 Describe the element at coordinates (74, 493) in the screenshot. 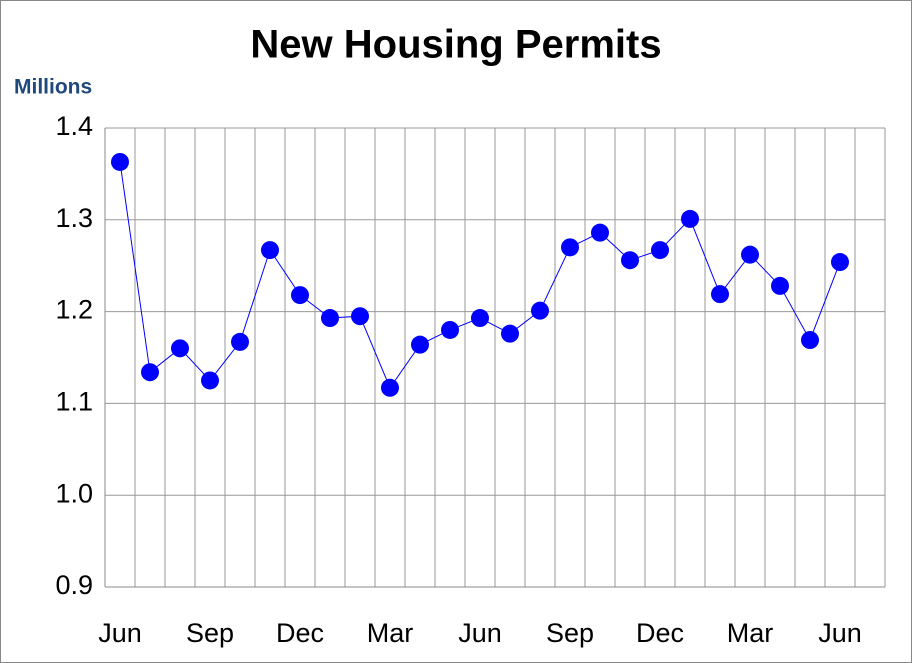

I see `y-tick-label: 1.0` at that location.